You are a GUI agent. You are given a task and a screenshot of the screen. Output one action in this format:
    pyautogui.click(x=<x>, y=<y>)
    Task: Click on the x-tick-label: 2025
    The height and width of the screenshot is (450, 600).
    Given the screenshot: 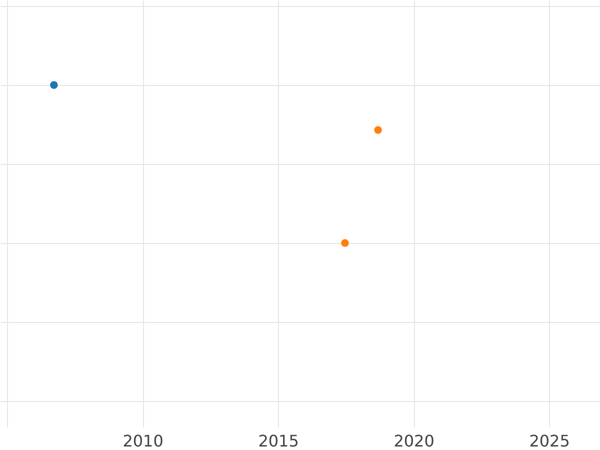 What is the action you would take?
    pyautogui.click(x=549, y=441)
    